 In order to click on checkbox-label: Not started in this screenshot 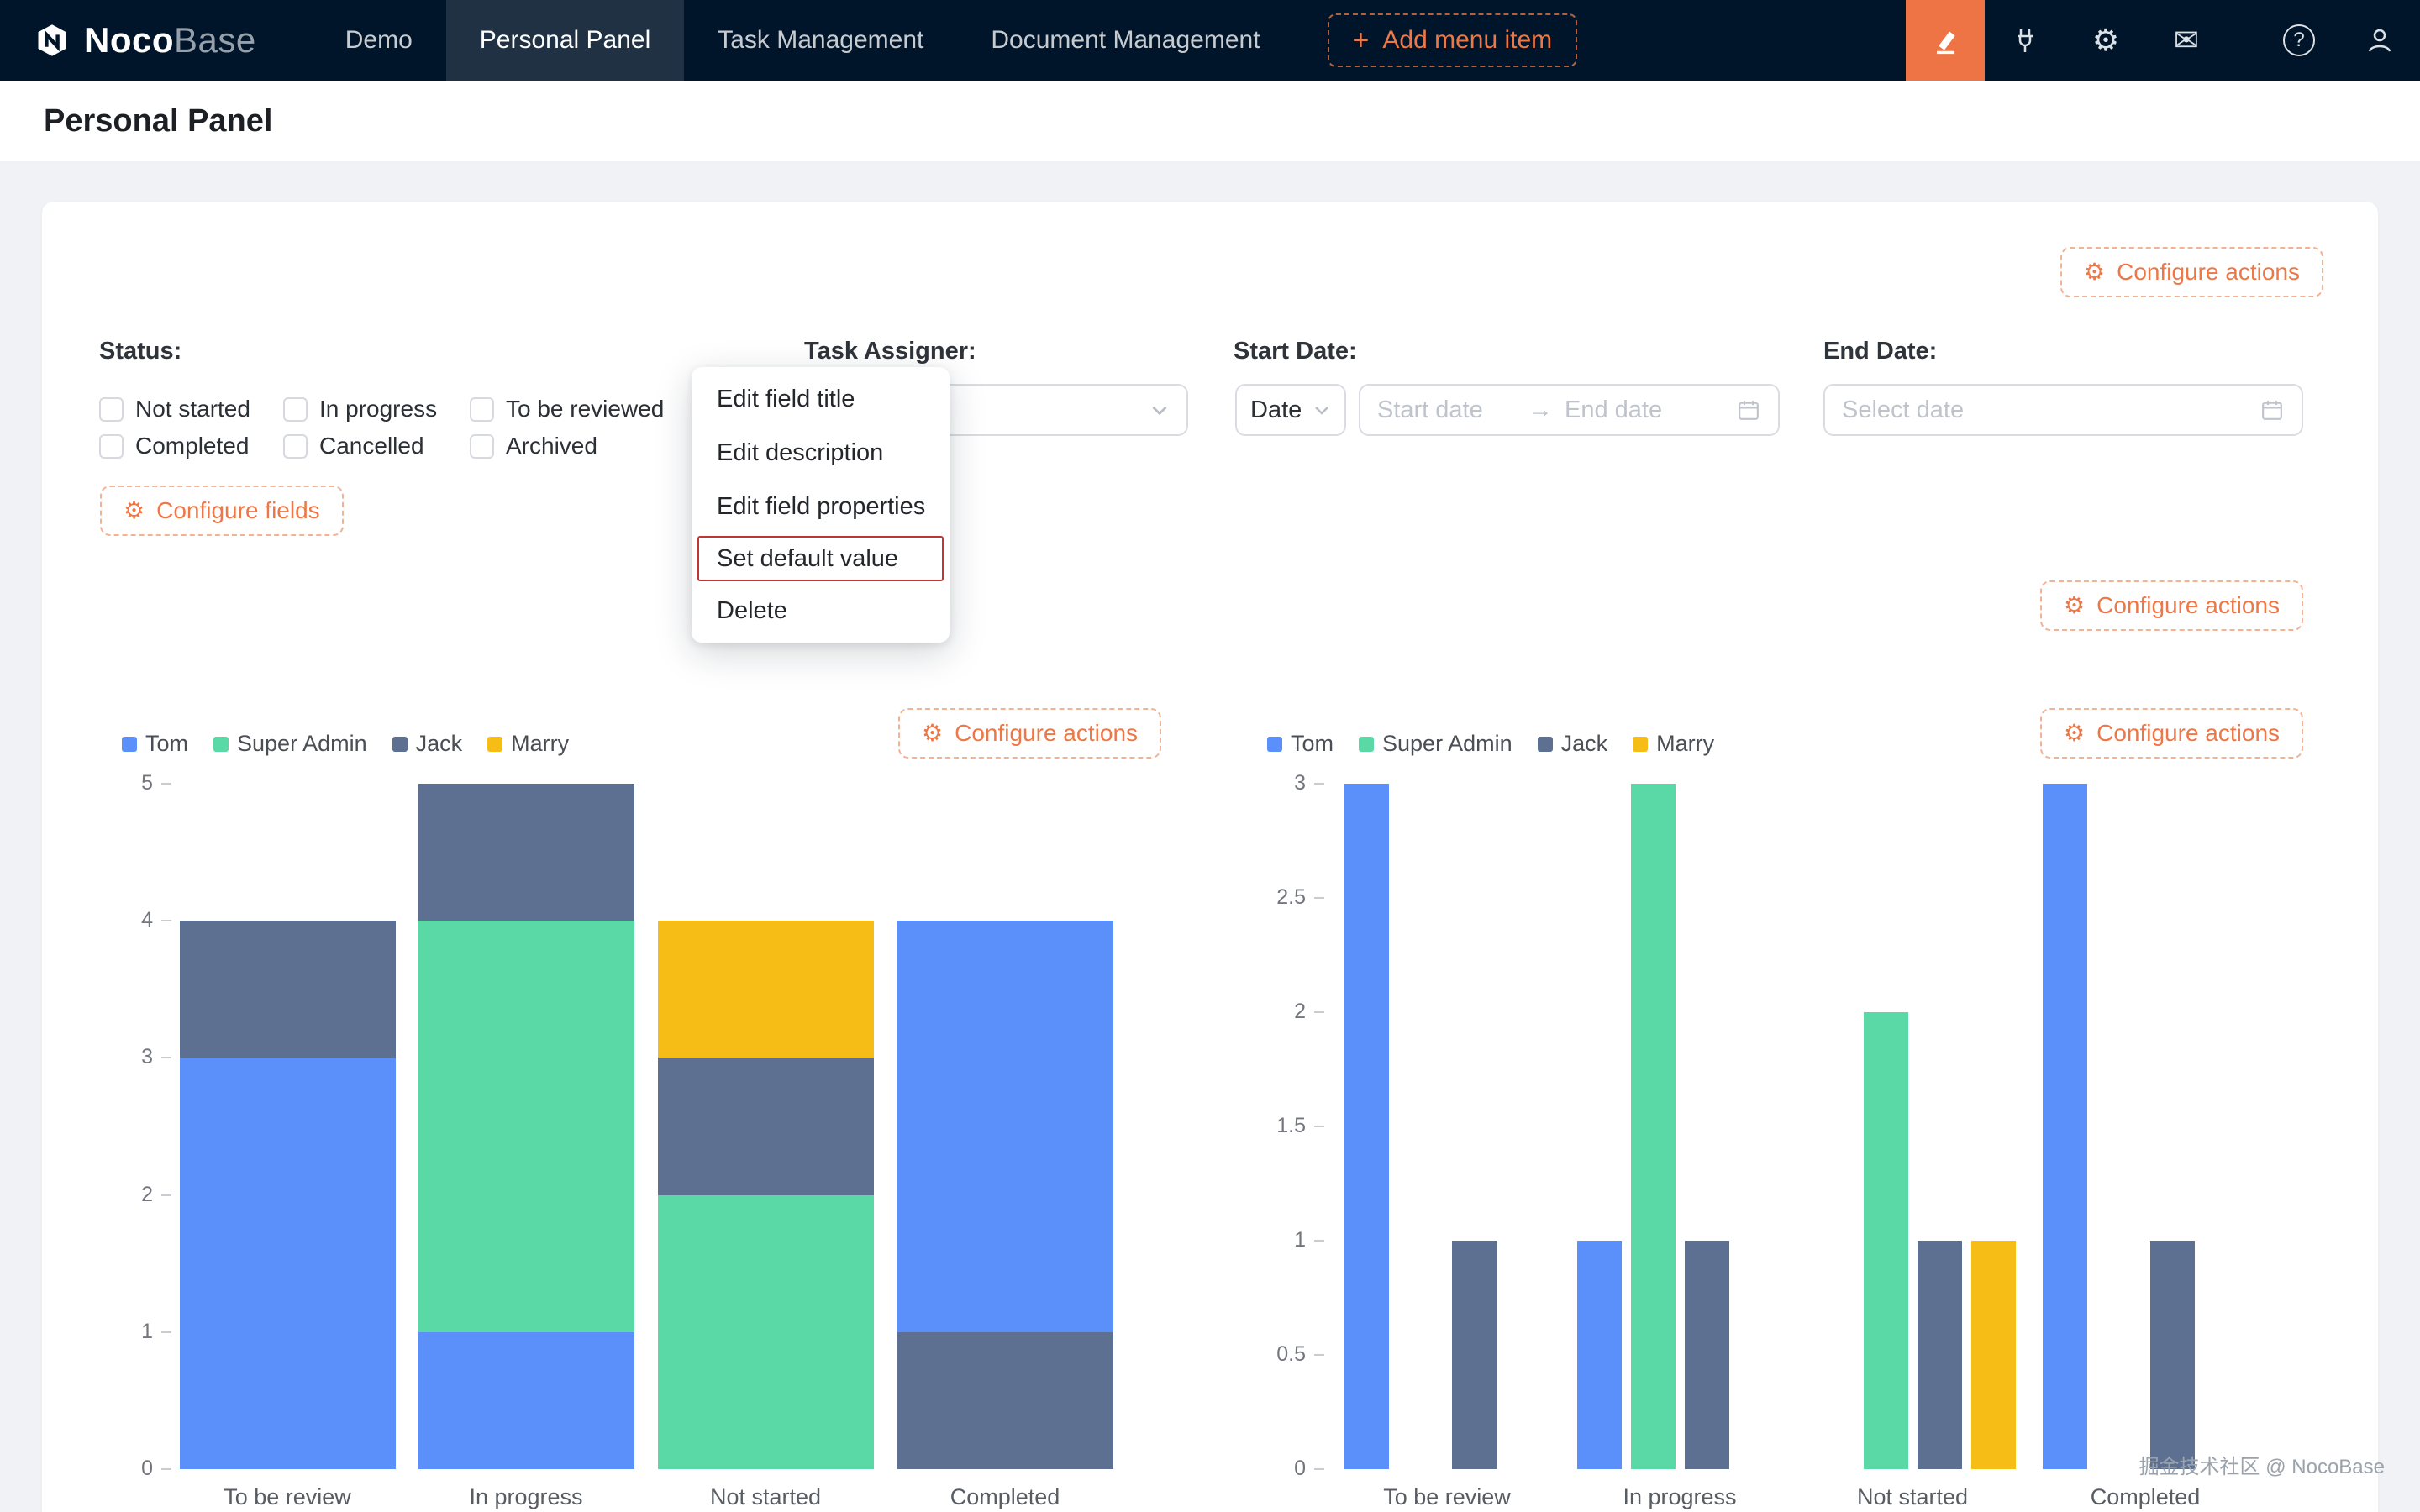, I will do `click(192, 409)`.